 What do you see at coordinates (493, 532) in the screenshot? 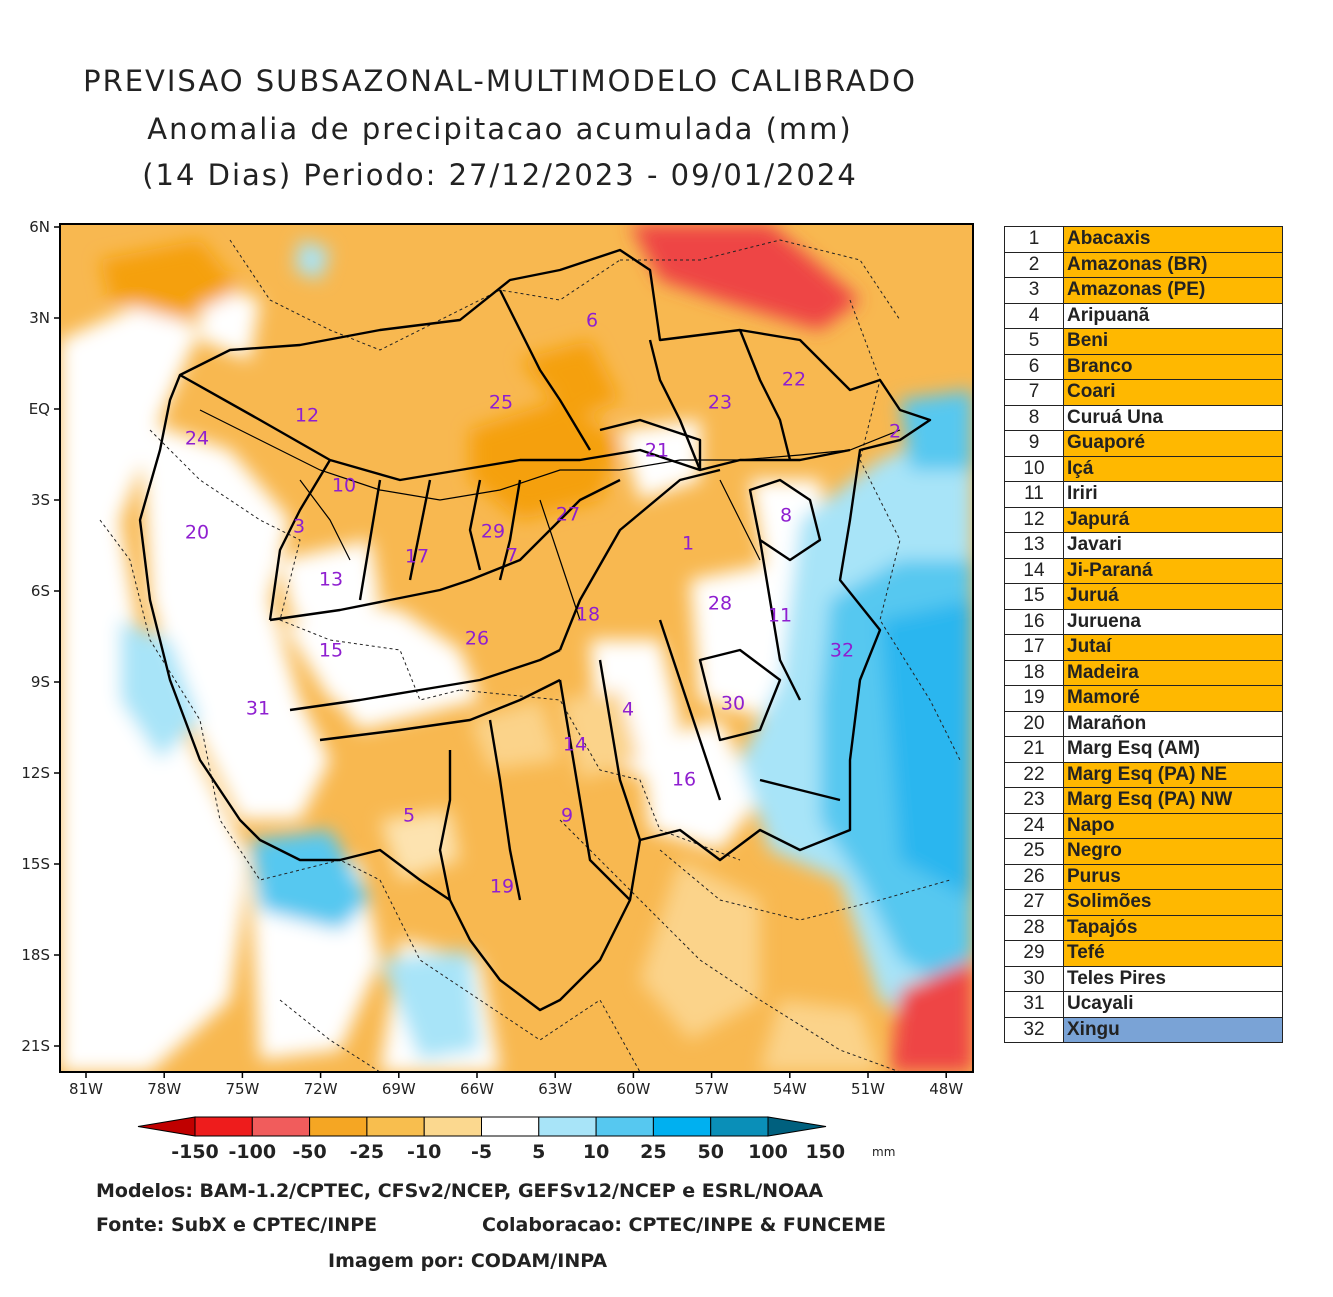
I see `basin-label-29: 29` at bounding box center [493, 532].